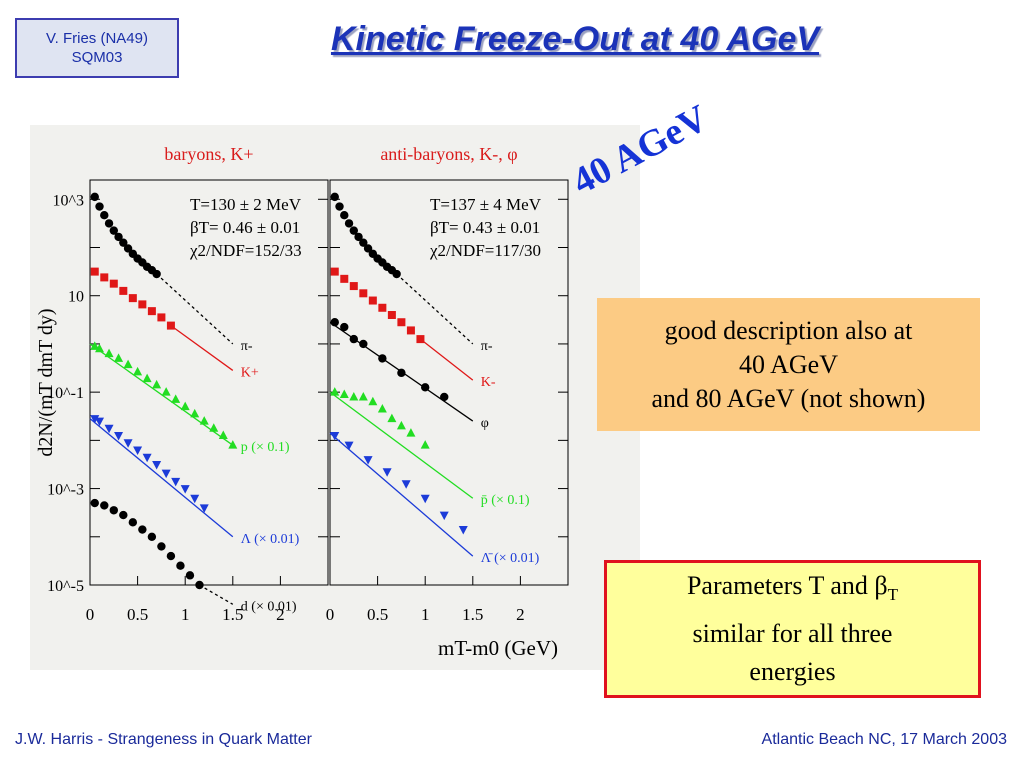 This screenshot has width=1024, height=768. Describe the element at coordinates (792, 633) in the screenshot. I see `parameters-line-2: similar for all three` at that location.